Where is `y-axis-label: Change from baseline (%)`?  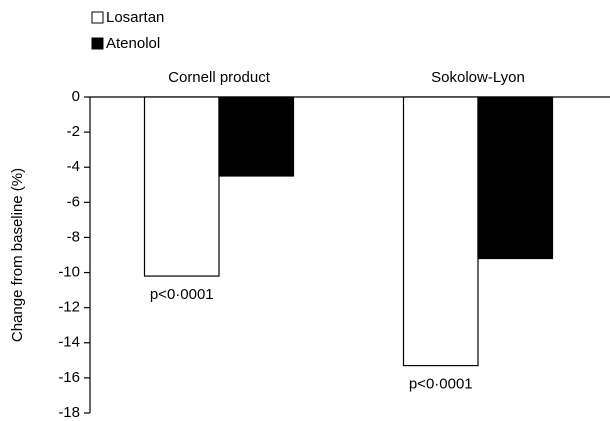 y-axis-label: Change from baseline (%) is located at coordinates (17, 255).